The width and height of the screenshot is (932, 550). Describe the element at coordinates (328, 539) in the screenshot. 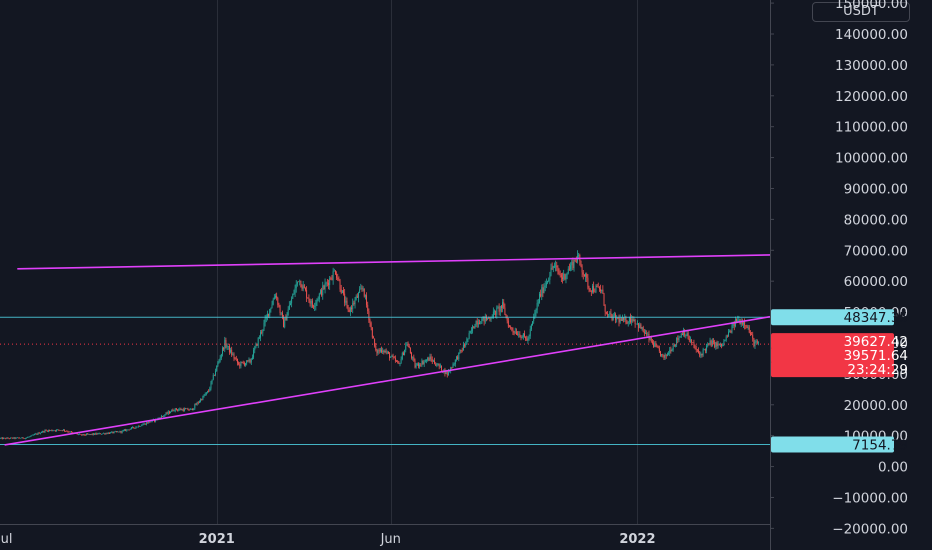

I see `time-axis: Jul 2021 Jun 2022` at that location.